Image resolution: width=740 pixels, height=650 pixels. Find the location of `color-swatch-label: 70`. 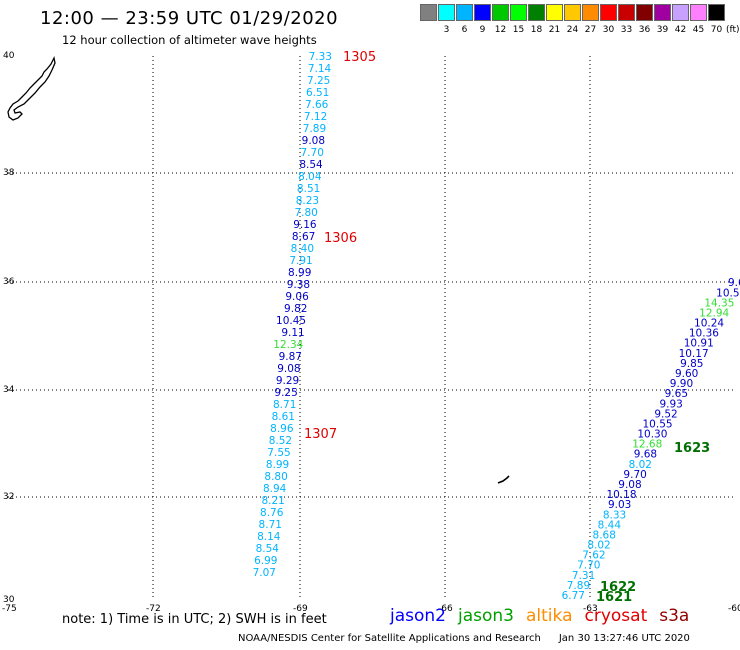

color-swatch-label: 70 is located at coordinates (716, 30).